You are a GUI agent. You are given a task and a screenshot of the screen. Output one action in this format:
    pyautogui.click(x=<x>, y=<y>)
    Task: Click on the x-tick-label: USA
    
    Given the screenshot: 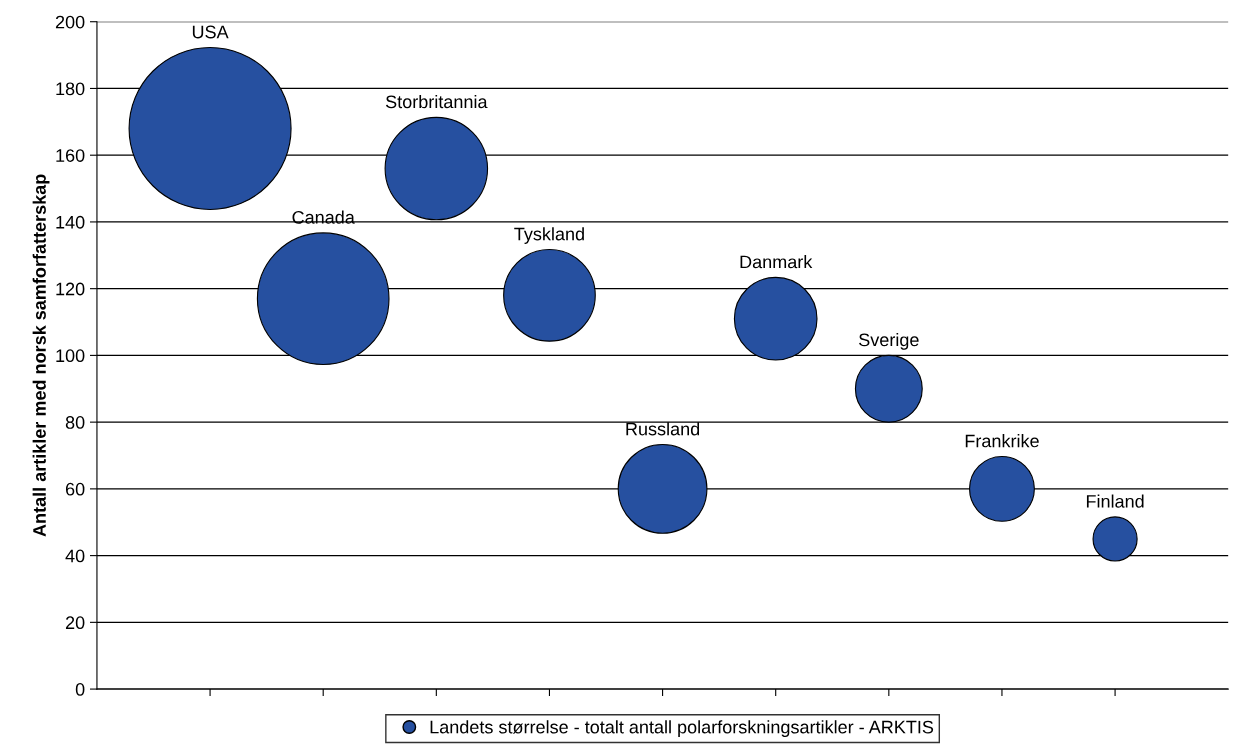 What is the action you would take?
    pyautogui.click(x=210, y=32)
    